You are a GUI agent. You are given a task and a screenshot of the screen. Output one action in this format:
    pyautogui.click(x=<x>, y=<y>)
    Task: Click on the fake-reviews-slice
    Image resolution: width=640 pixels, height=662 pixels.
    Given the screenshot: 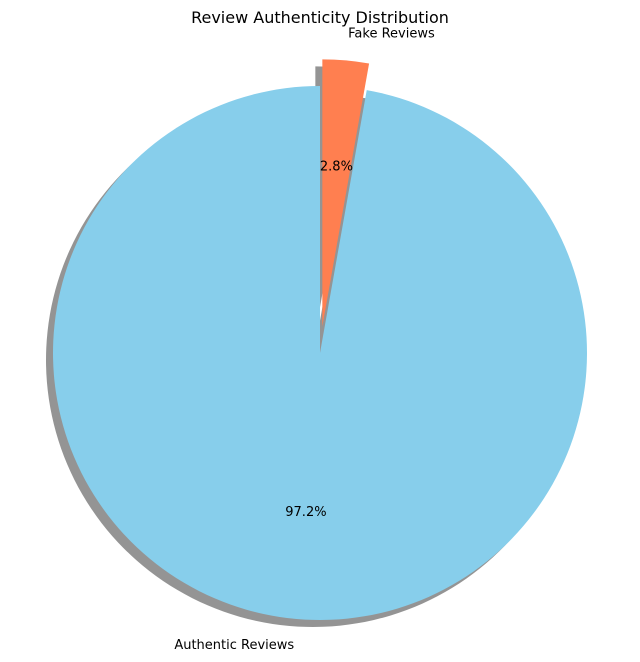 What is the action you would take?
    pyautogui.click(x=346, y=193)
    